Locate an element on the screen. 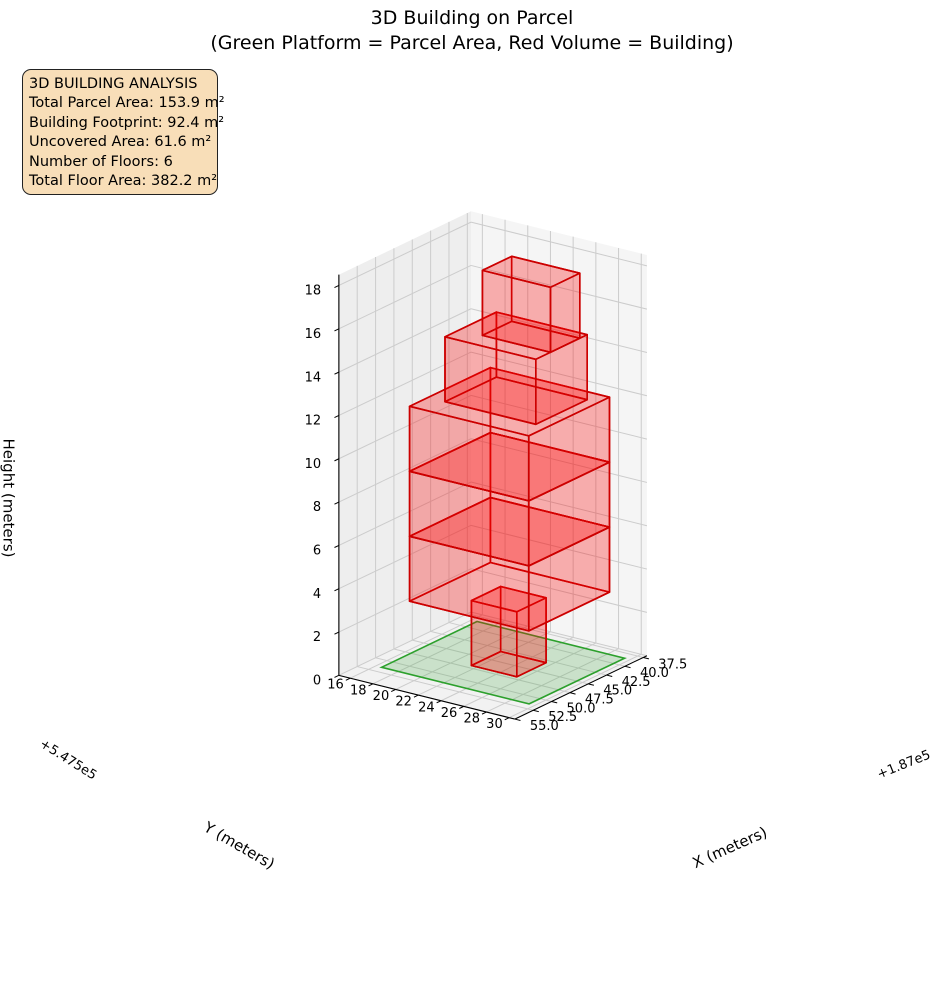 This screenshot has width=944, height=992. side-pane is located at coordinates (404, 443).